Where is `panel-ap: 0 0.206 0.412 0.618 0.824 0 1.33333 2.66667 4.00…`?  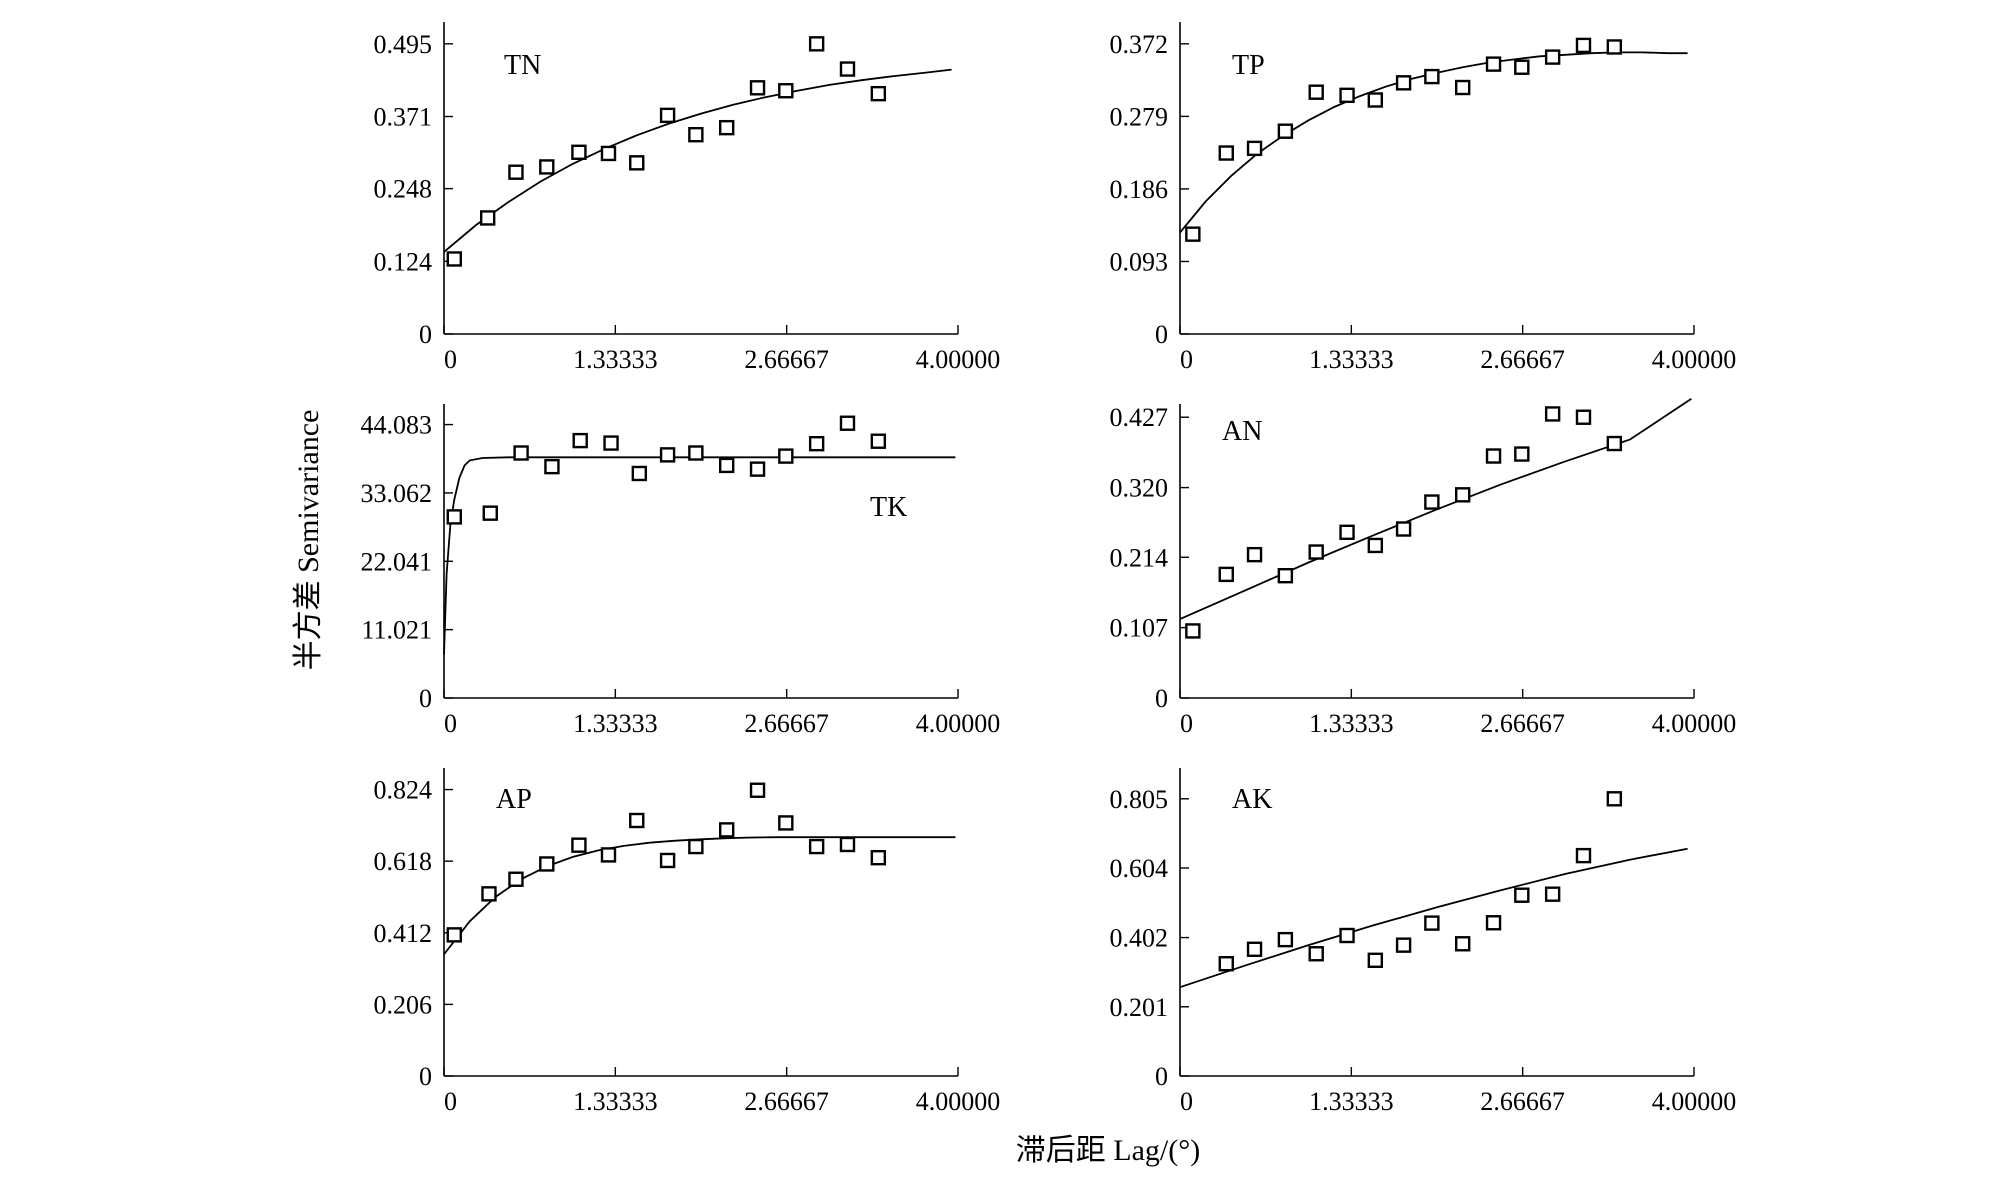
panel-ap: 0 0.206 0.412 0.618 0.824 0 1.33333 2.66667 4.00… is located at coordinates (687, 942).